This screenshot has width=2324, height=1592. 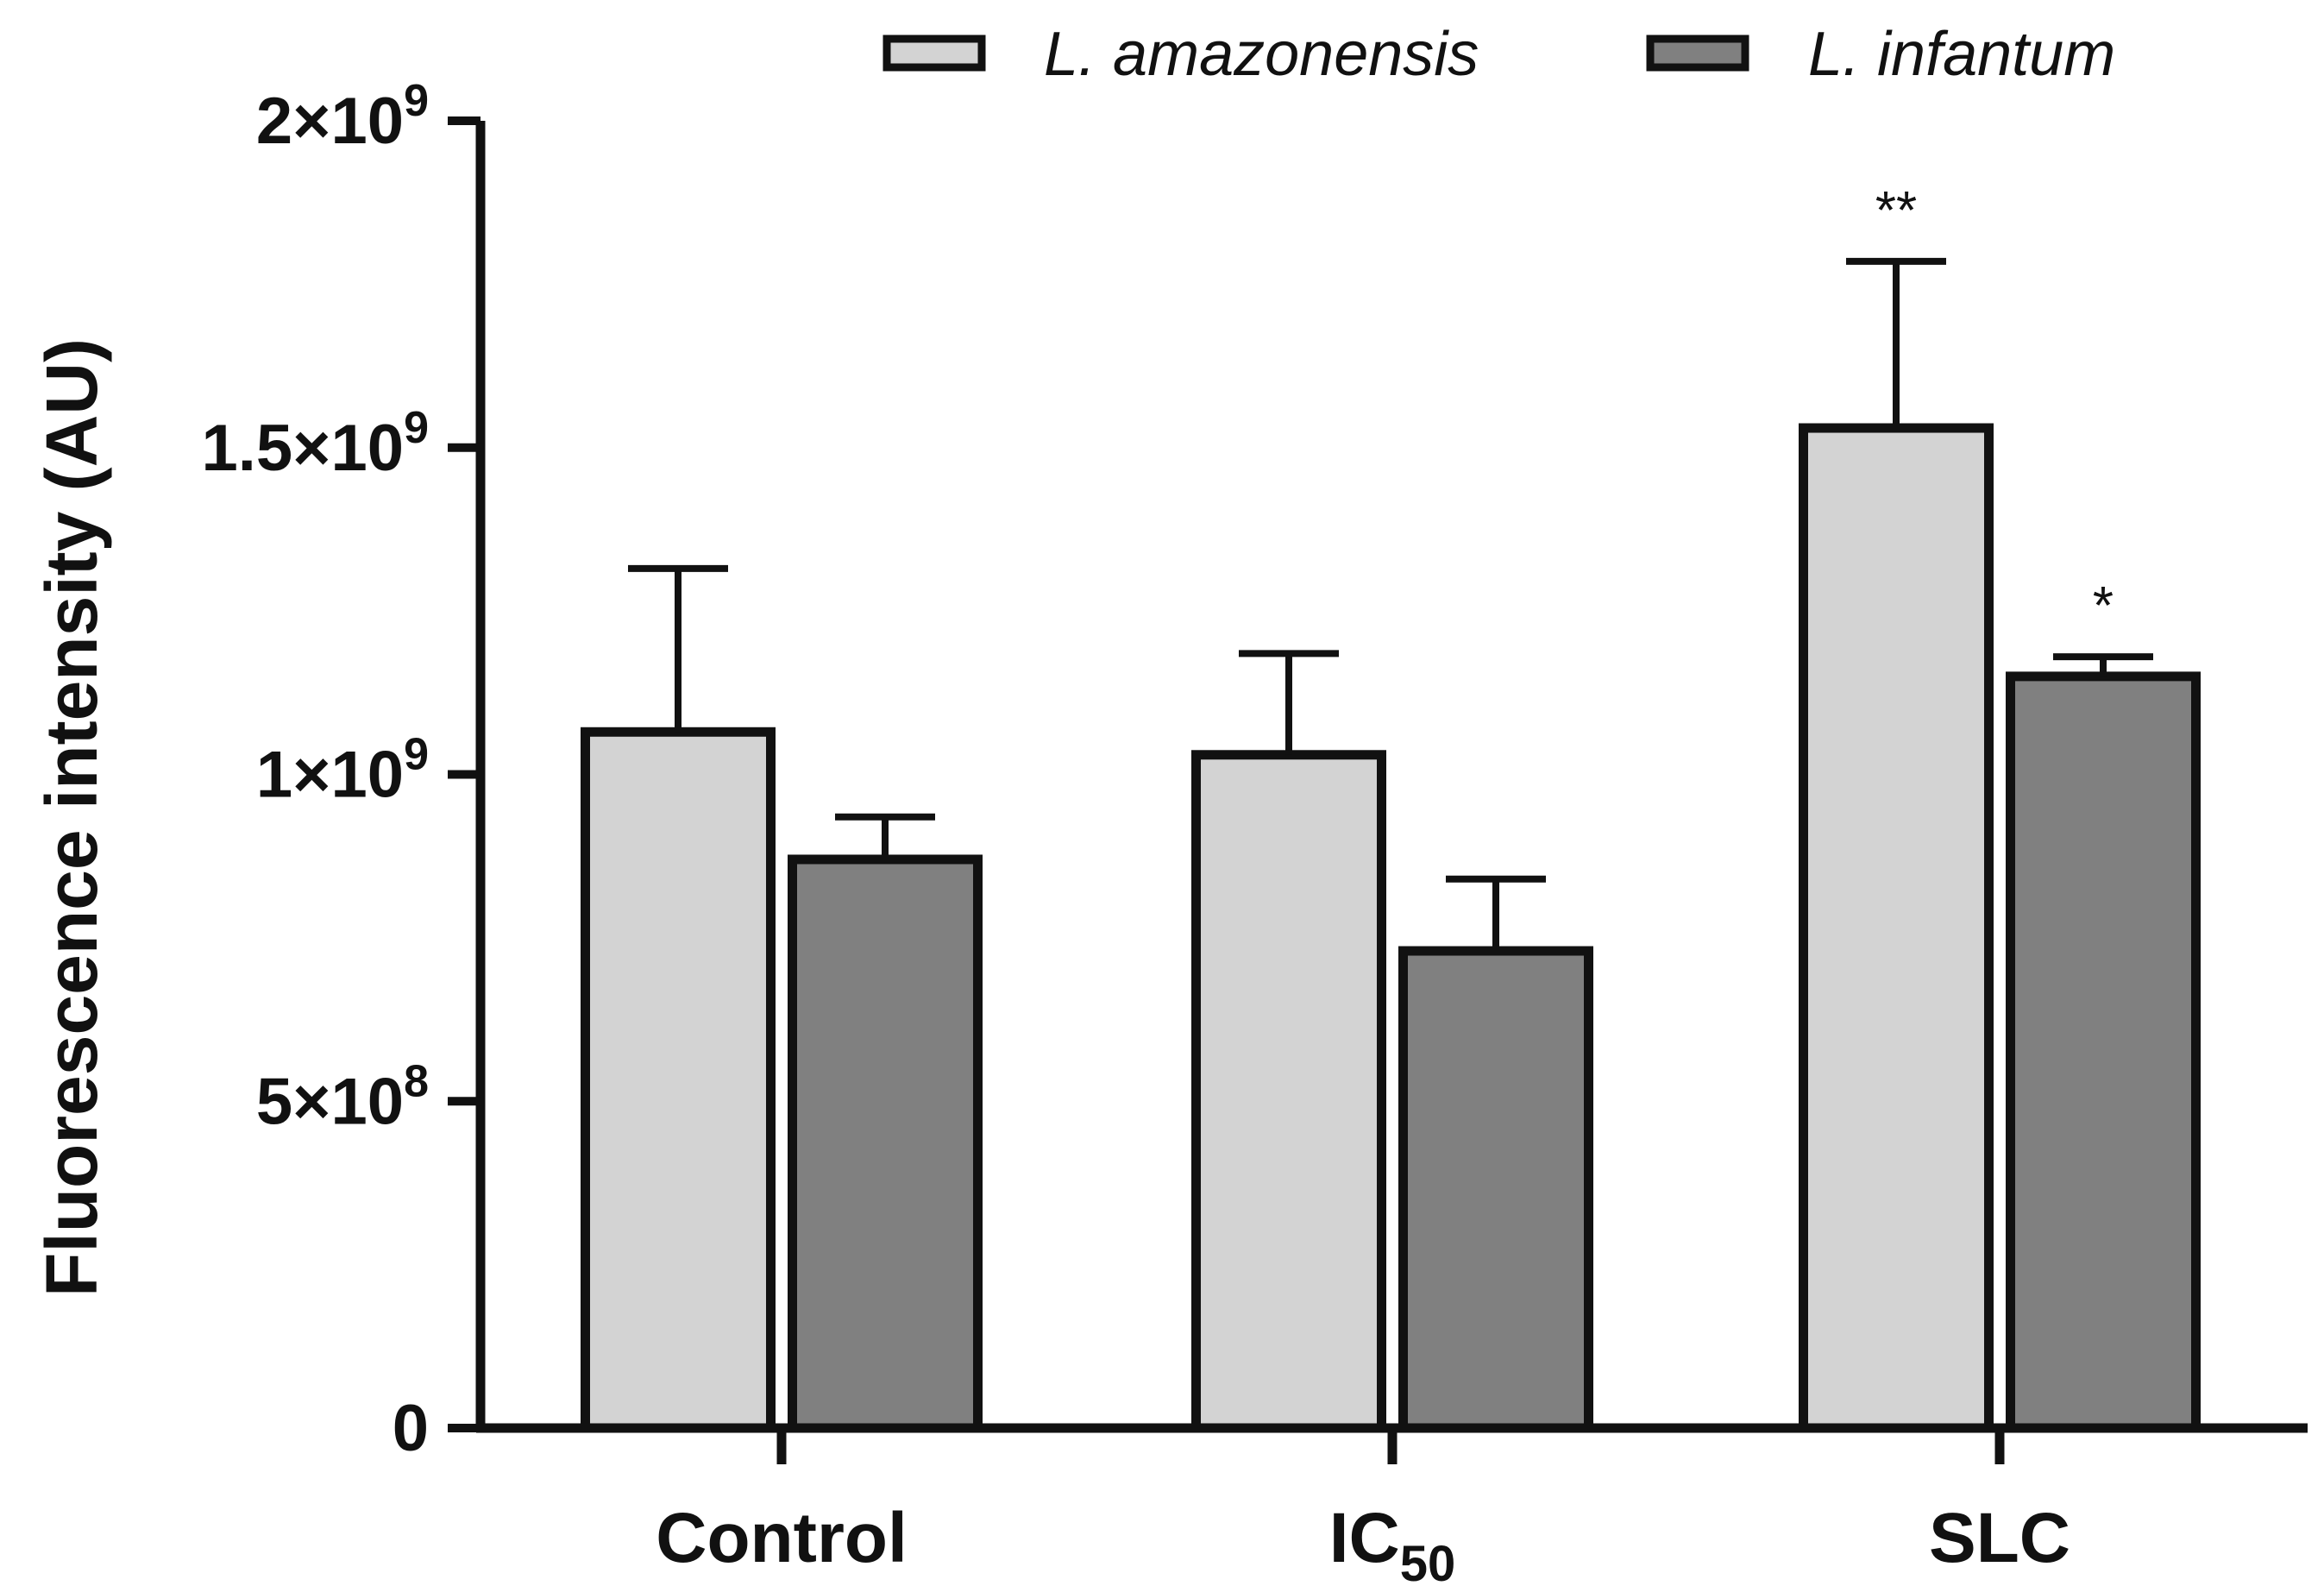 What do you see at coordinates (1962, 54) in the screenshot?
I see `legend-label-infantum: L. infantum` at bounding box center [1962, 54].